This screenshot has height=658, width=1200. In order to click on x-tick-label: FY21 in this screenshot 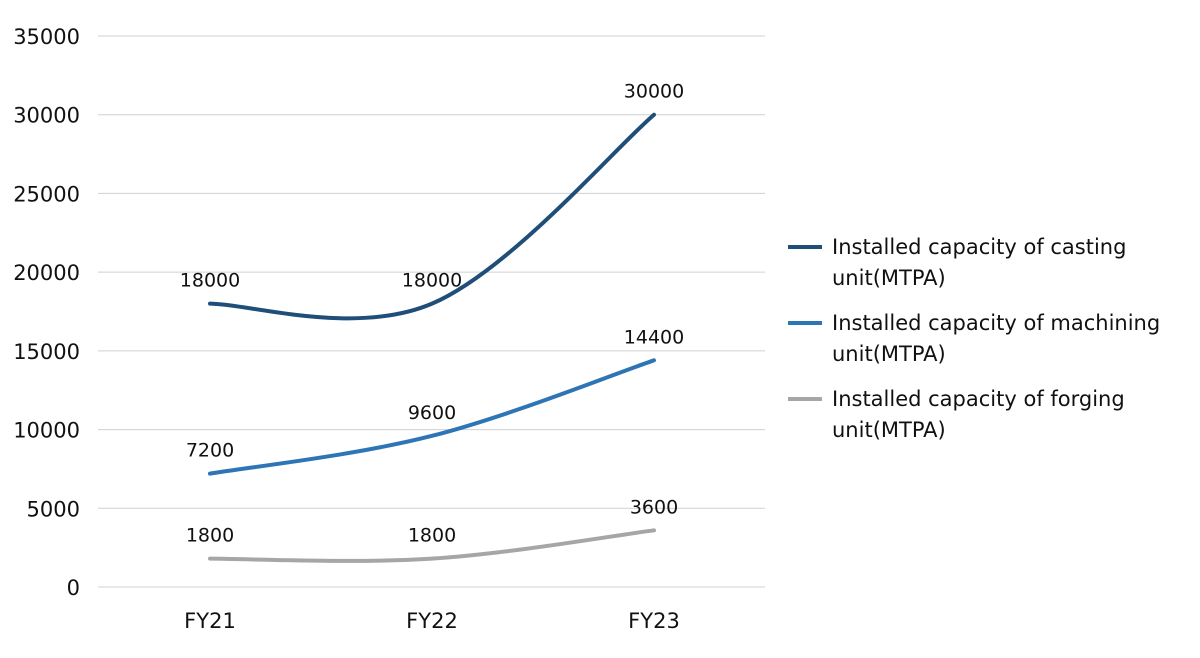, I will do `click(210, 621)`.